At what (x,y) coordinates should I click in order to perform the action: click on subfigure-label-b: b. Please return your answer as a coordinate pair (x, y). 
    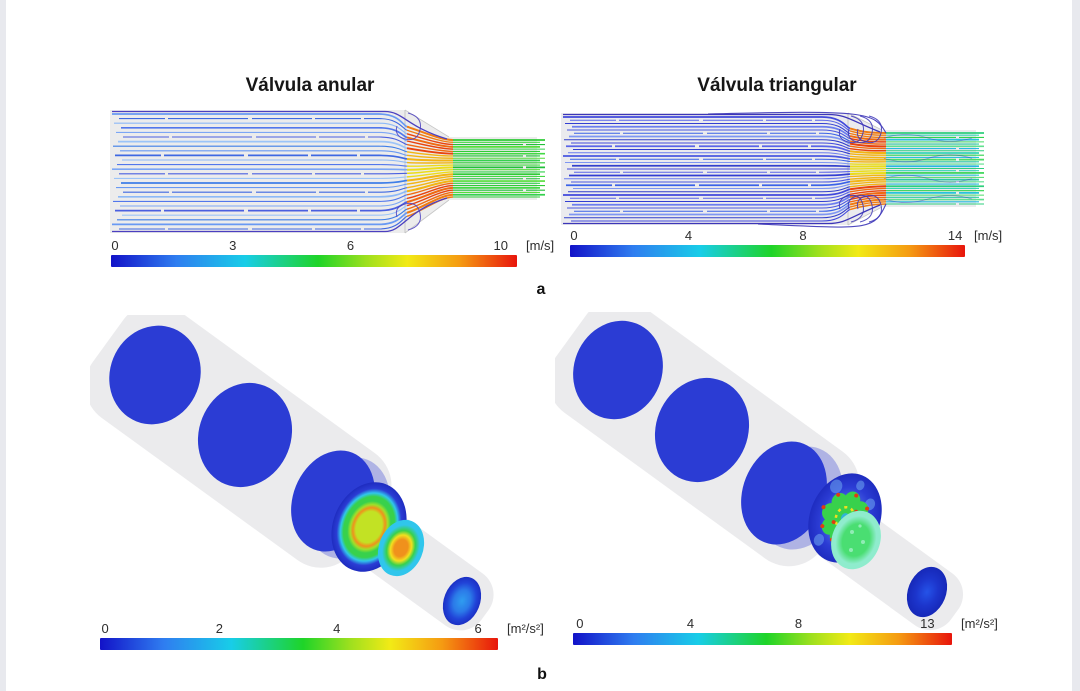
    Looking at the image, I should click on (542, 674).